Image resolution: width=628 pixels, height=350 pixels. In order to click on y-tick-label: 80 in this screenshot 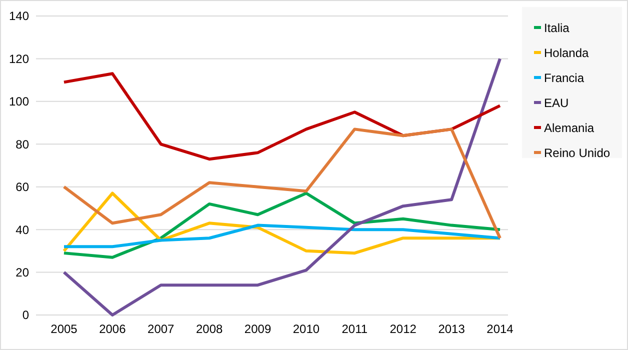, I will do `click(23, 144)`.